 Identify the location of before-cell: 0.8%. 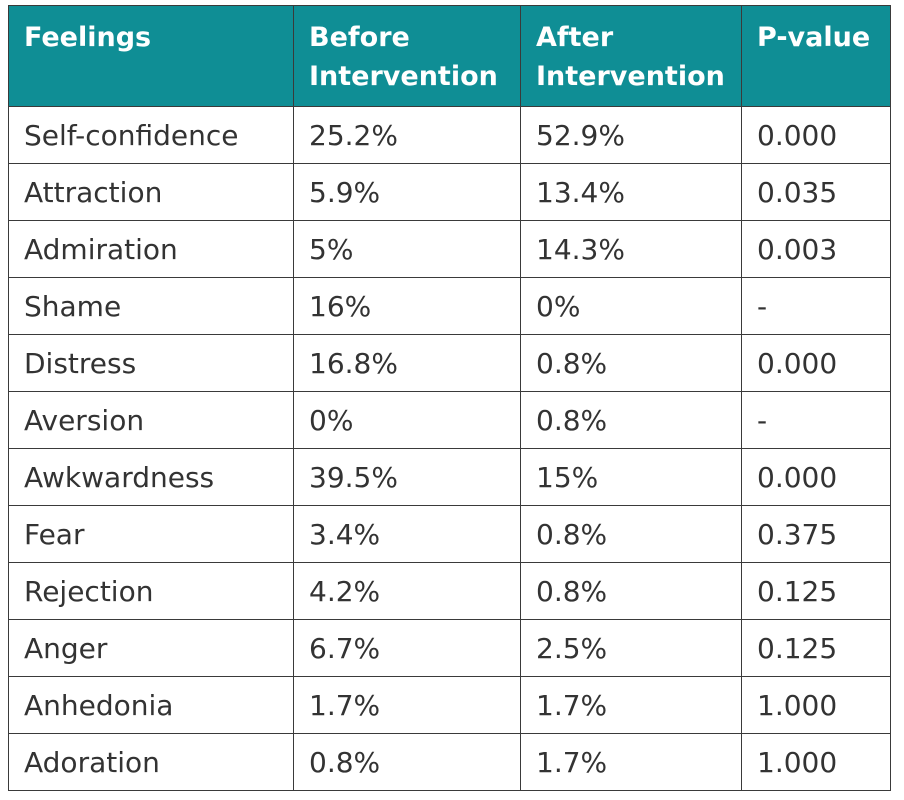
(407, 762).